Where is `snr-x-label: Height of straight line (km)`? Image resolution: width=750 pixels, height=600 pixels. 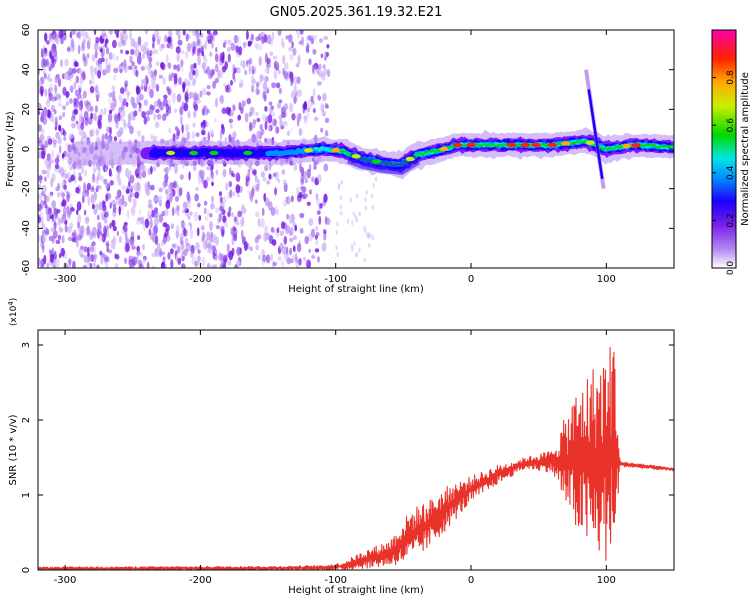
snr-x-label: Height of straight line (km) is located at coordinates (356, 590).